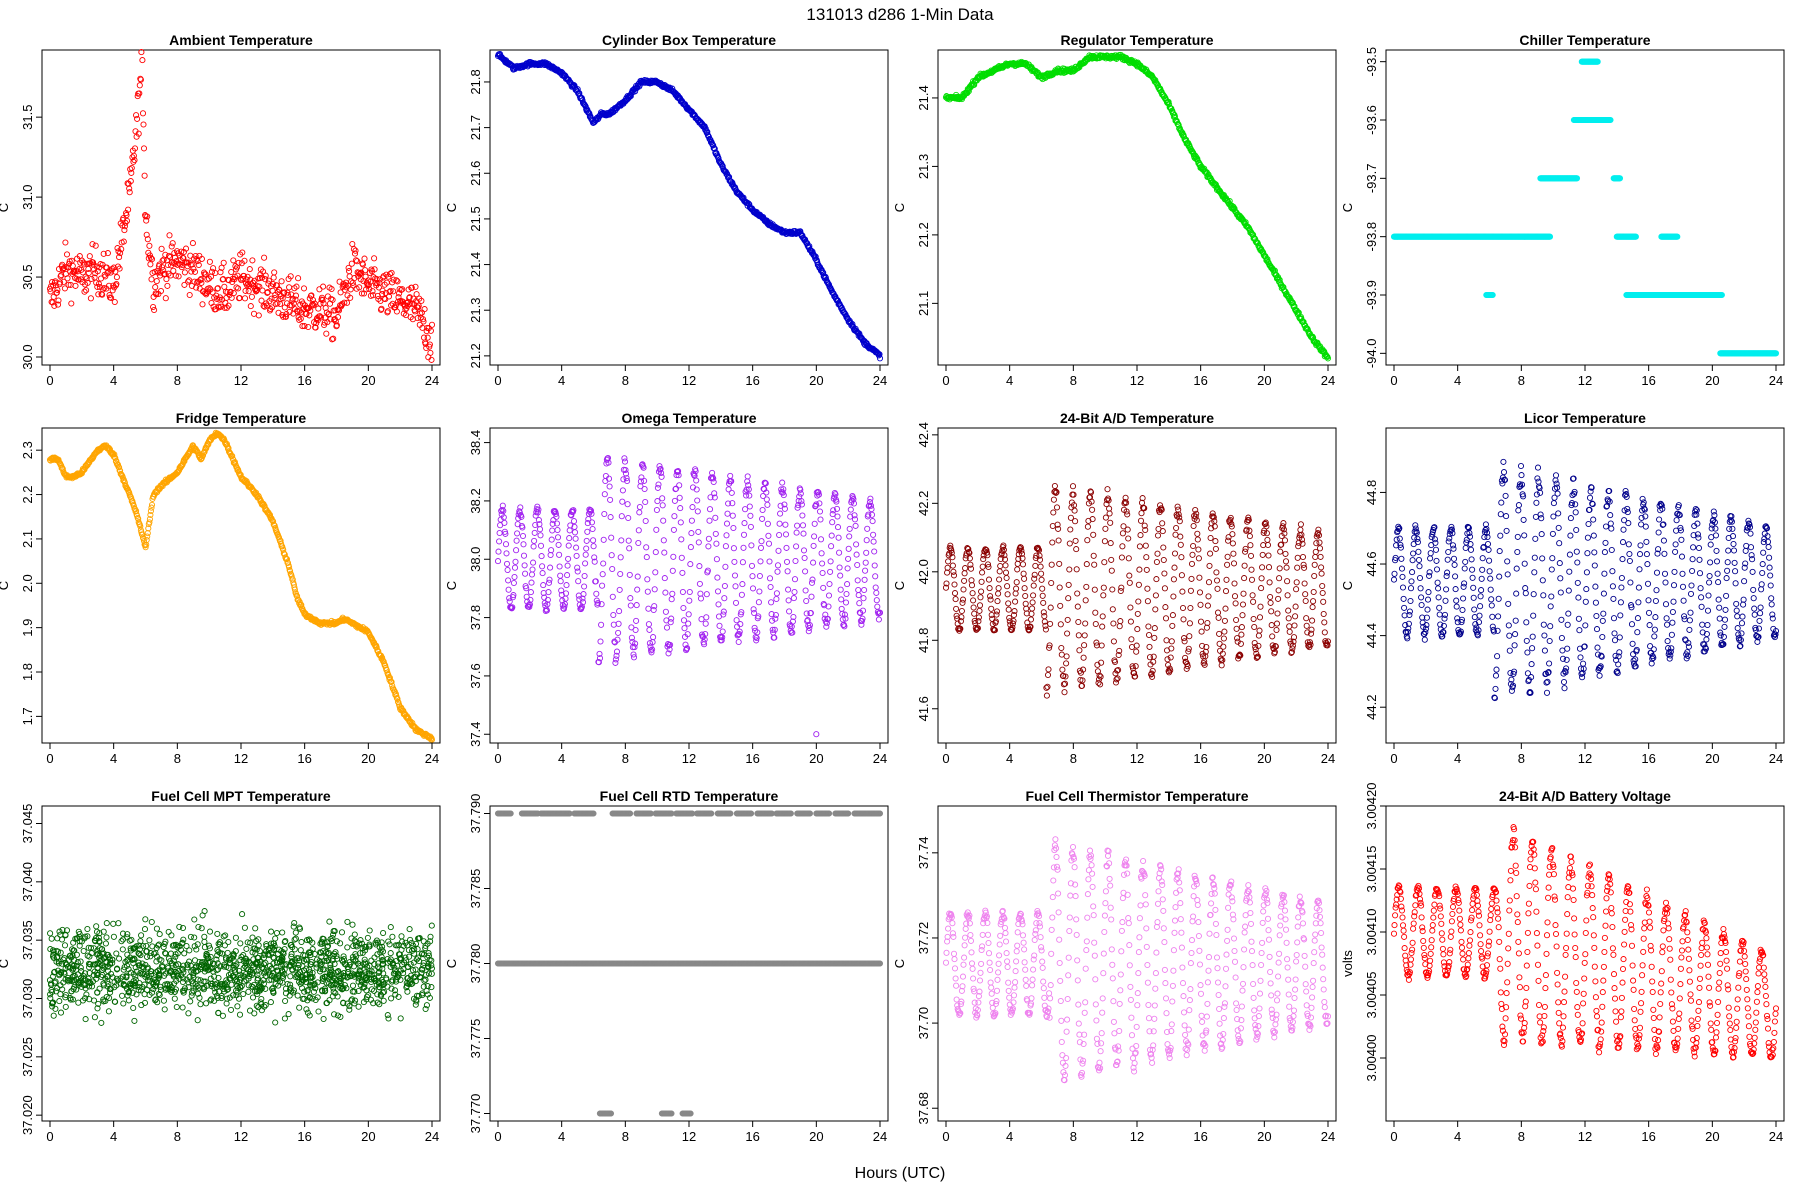  I want to click on y-axis-label: C, so click(451, 585).